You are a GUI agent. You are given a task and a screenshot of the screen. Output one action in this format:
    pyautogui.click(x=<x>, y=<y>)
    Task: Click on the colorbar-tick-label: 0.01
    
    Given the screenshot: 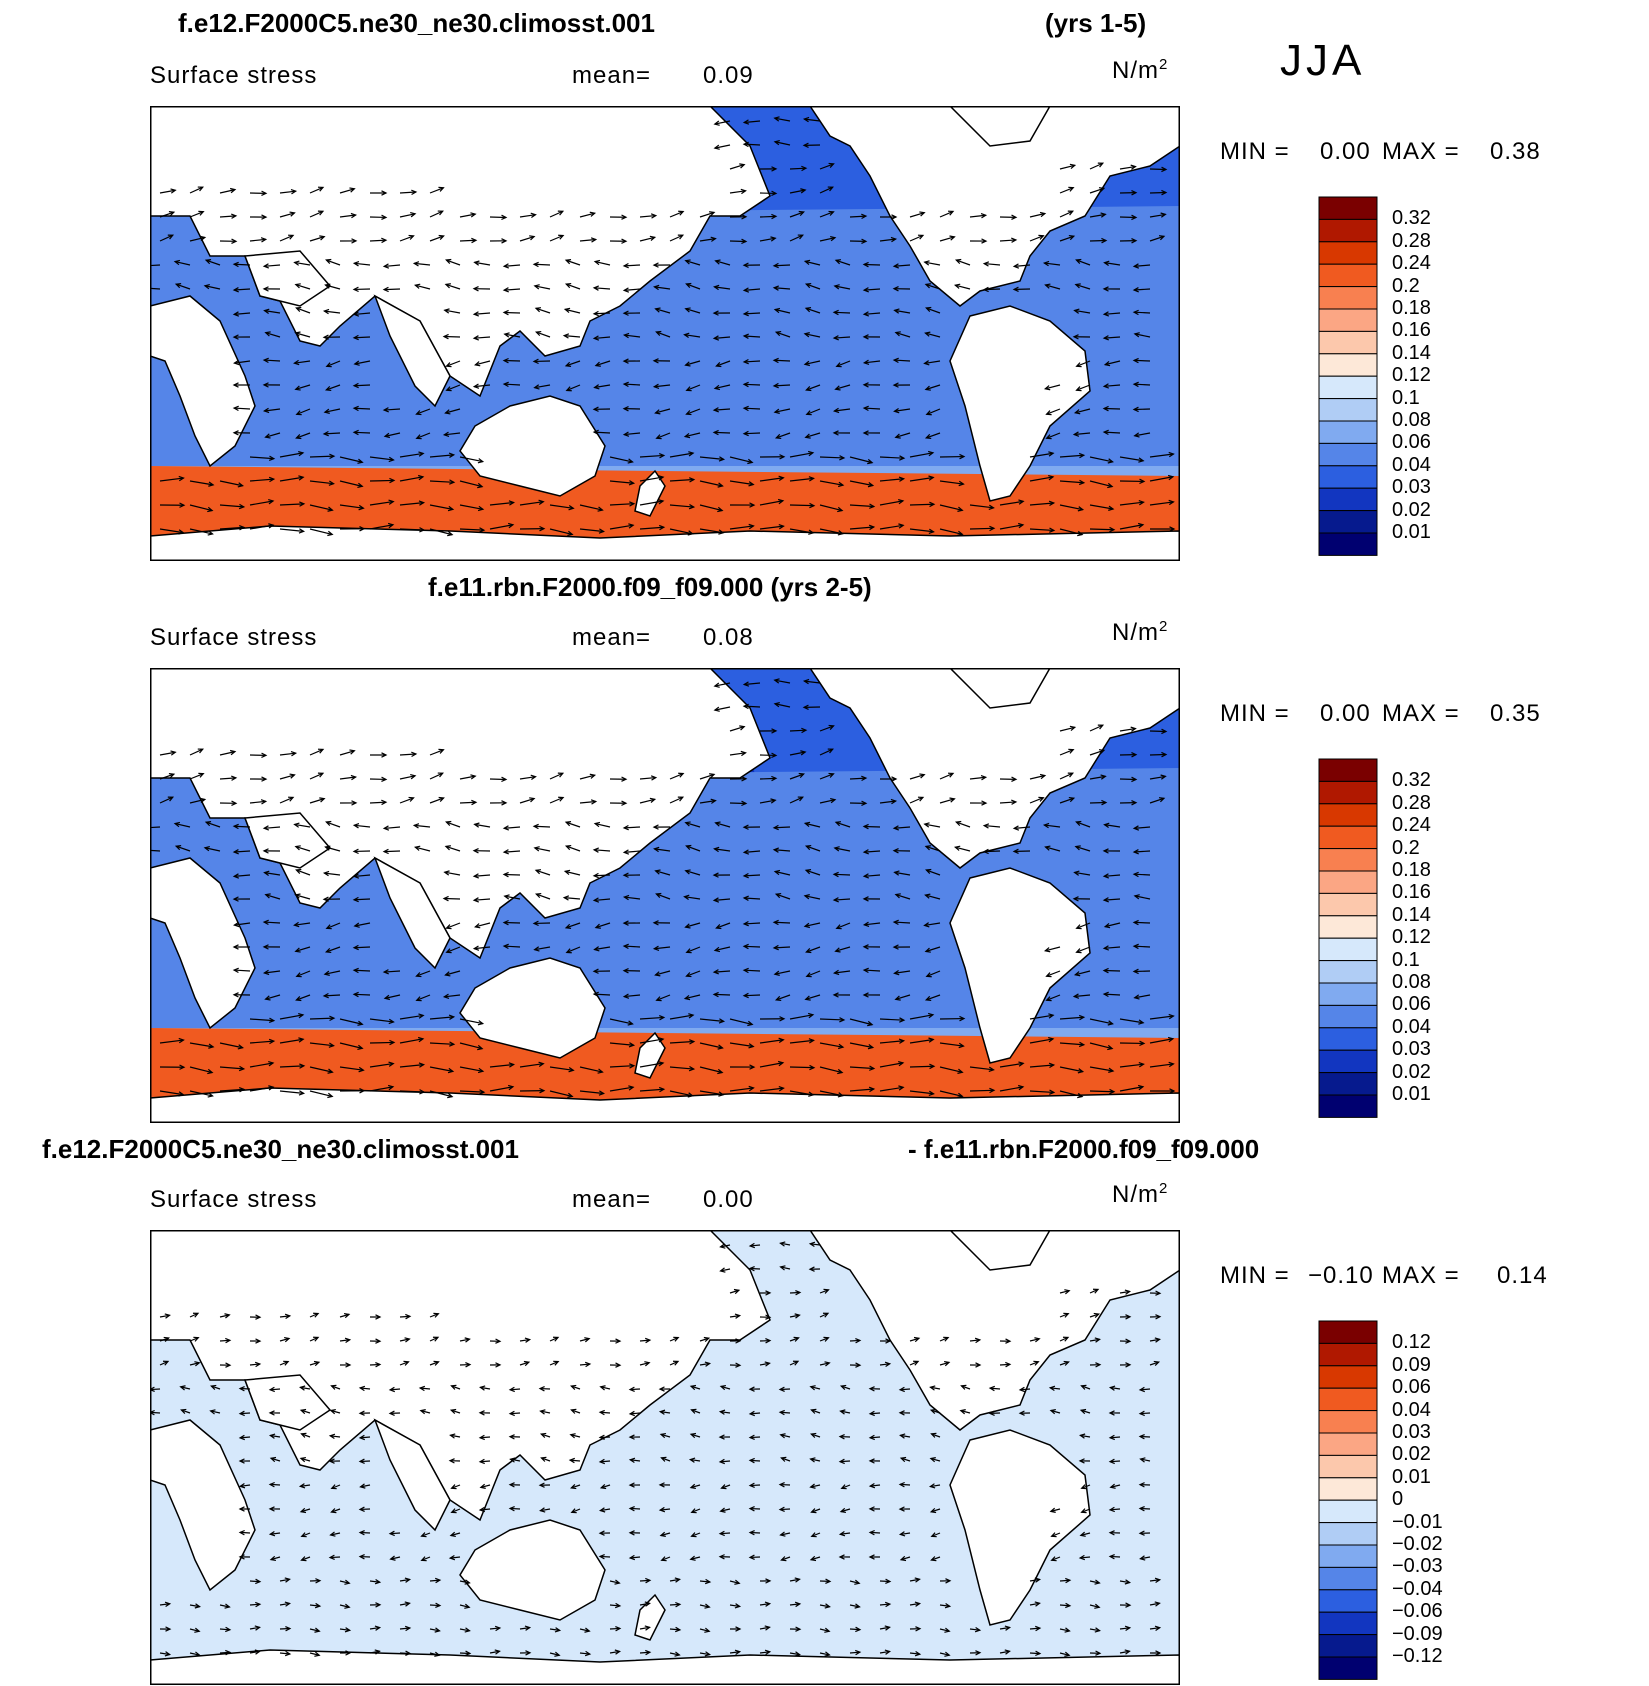 What is the action you would take?
    pyautogui.click(x=1411, y=1476)
    